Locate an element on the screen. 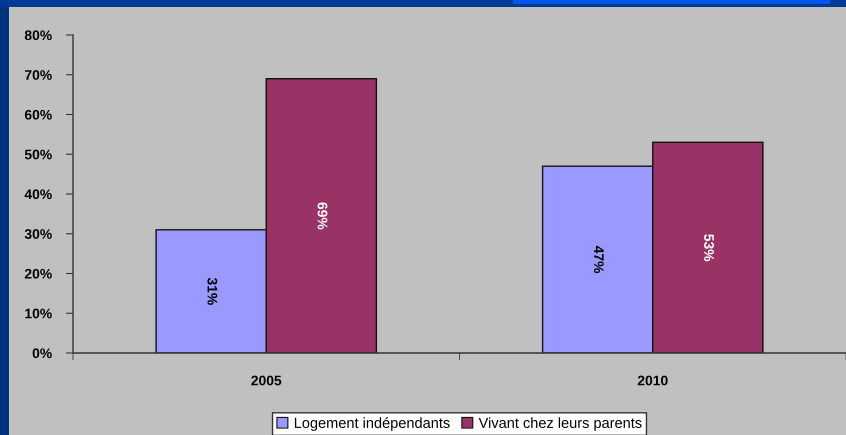 The height and width of the screenshot is (435, 846). data-label: 31% is located at coordinates (212, 291).